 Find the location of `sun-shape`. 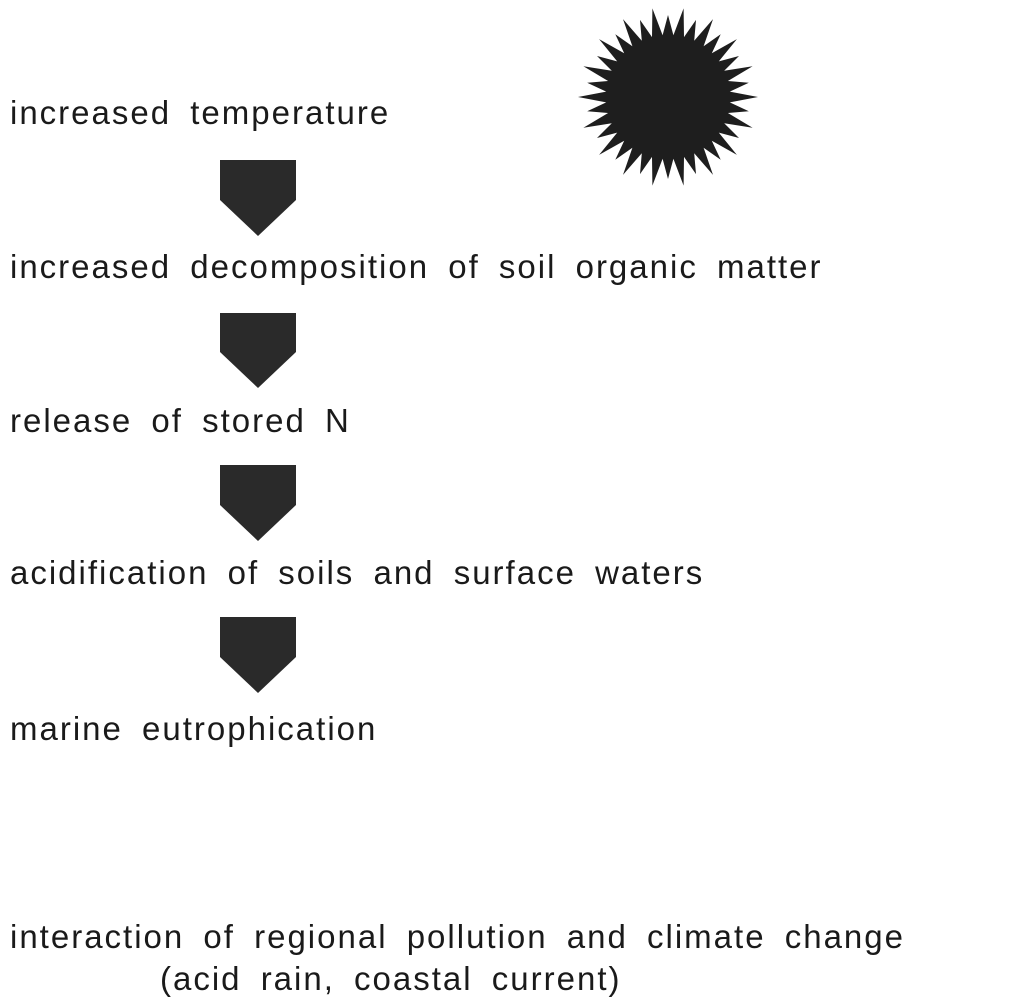

sun-shape is located at coordinates (668, 97).